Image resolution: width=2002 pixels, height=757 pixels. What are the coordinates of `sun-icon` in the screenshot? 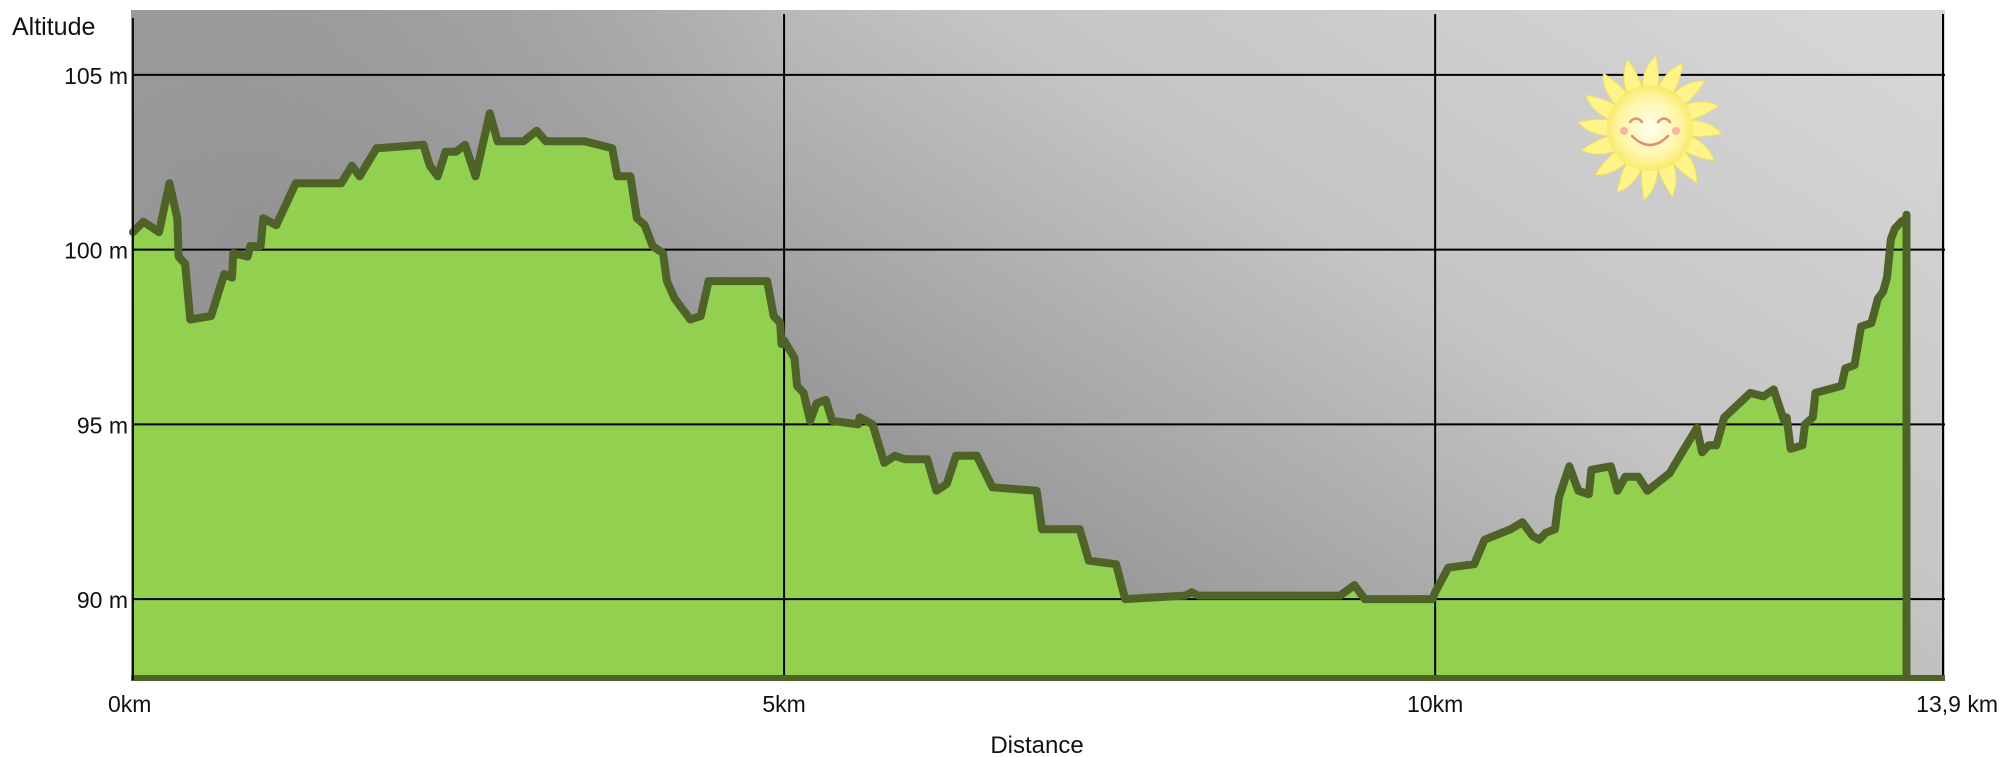 It's located at (1650, 128).